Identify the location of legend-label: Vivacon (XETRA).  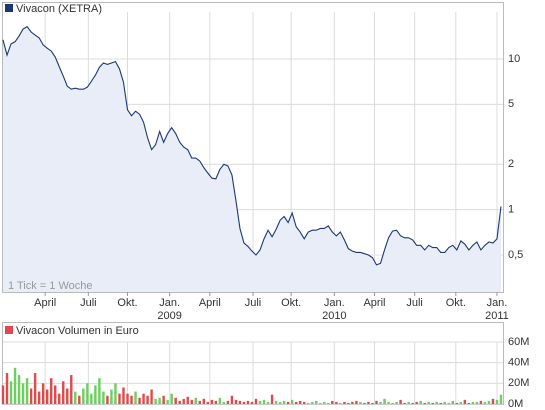
(59, 9).